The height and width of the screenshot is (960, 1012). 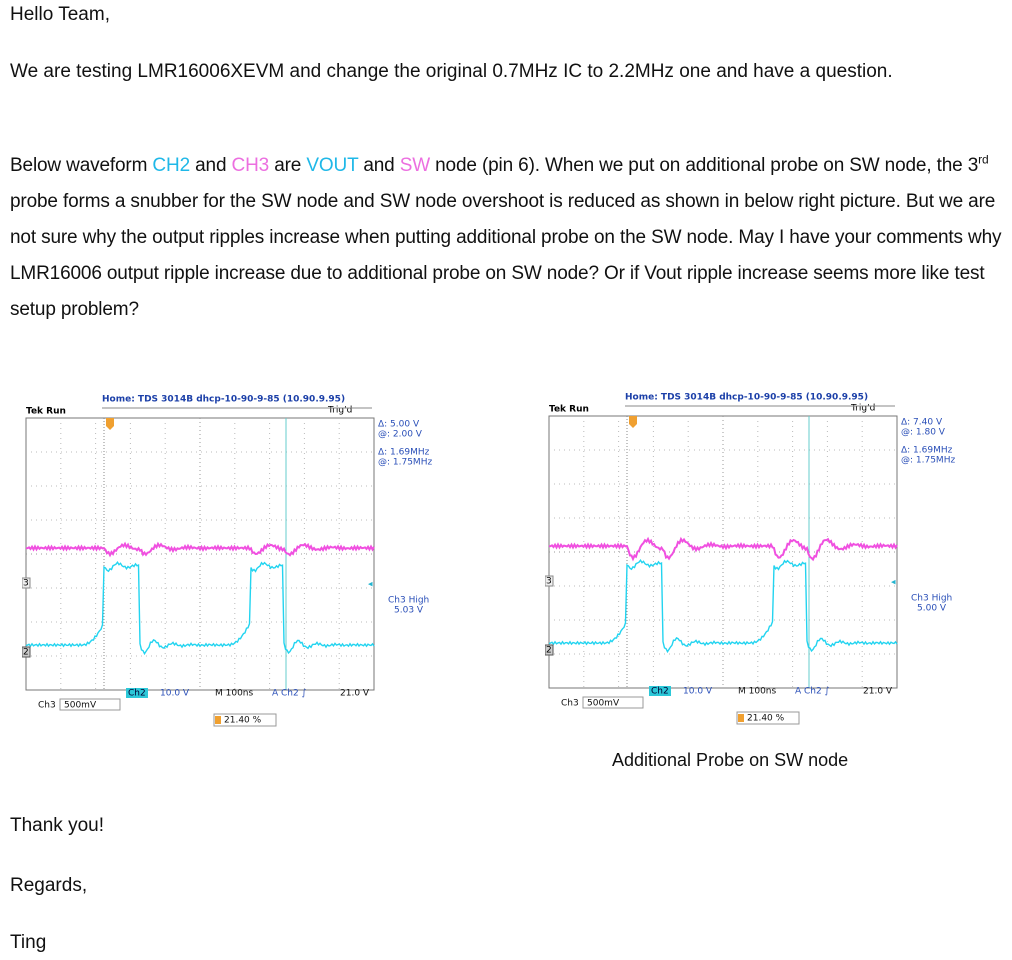 I want to click on text-run: SW, so click(x=415, y=165).